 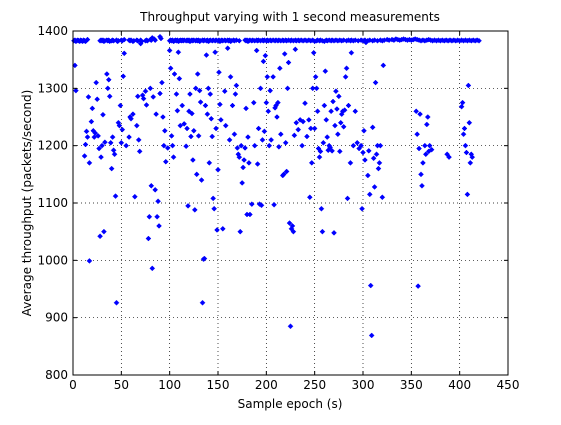 What do you see at coordinates (508, 385) in the screenshot?
I see `x-tick-label: 450` at bounding box center [508, 385].